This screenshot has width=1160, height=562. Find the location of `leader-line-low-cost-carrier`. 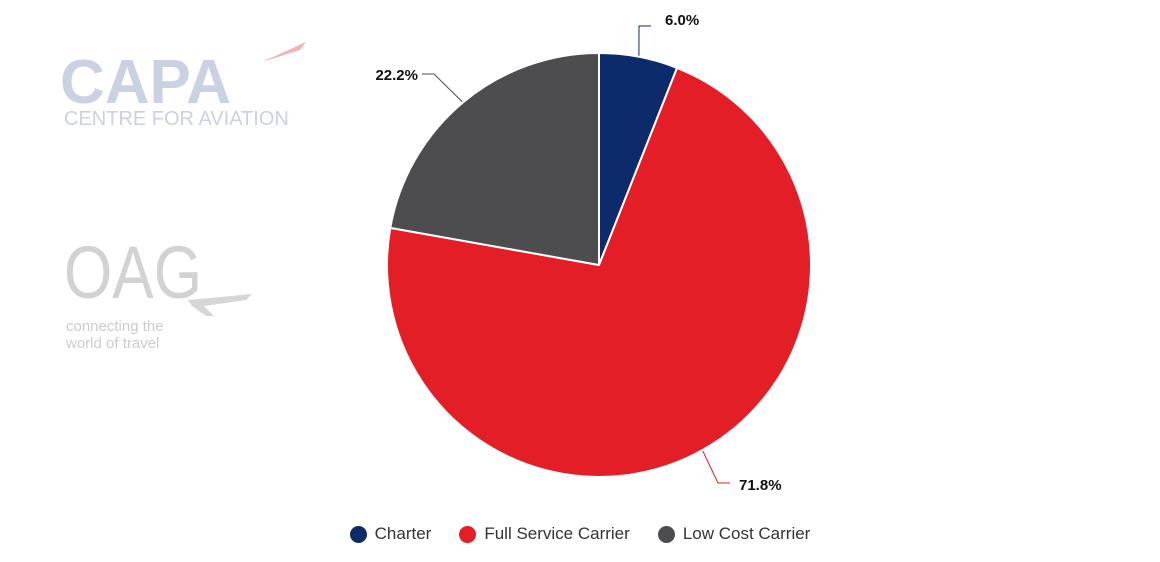

leader-line-low-cost-carrier is located at coordinates (442, 88).